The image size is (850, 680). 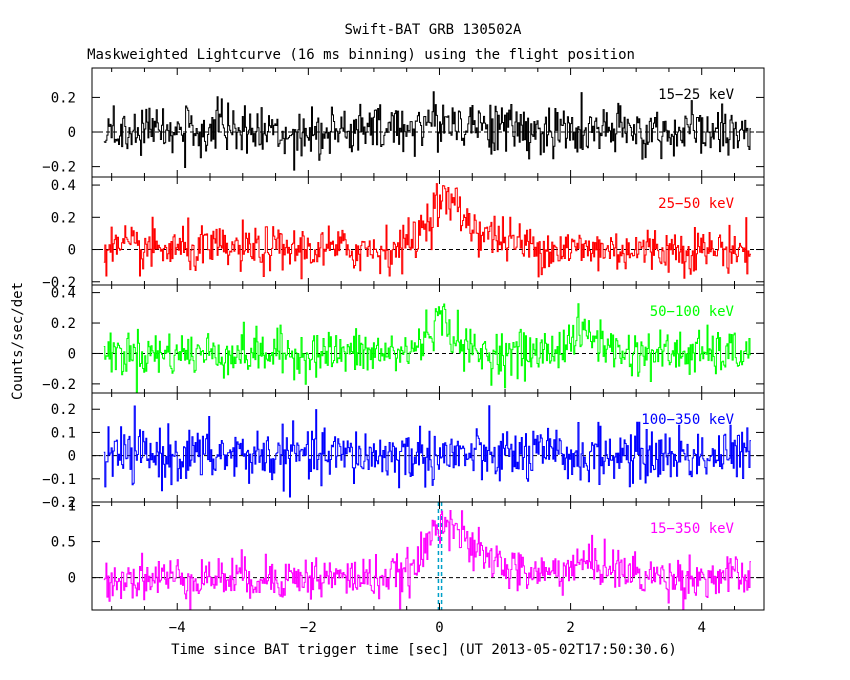 What do you see at coordinates (59, 480) in the screenshot?
I see `y-tick-label: −0.1` at bounding box center [59, 480].